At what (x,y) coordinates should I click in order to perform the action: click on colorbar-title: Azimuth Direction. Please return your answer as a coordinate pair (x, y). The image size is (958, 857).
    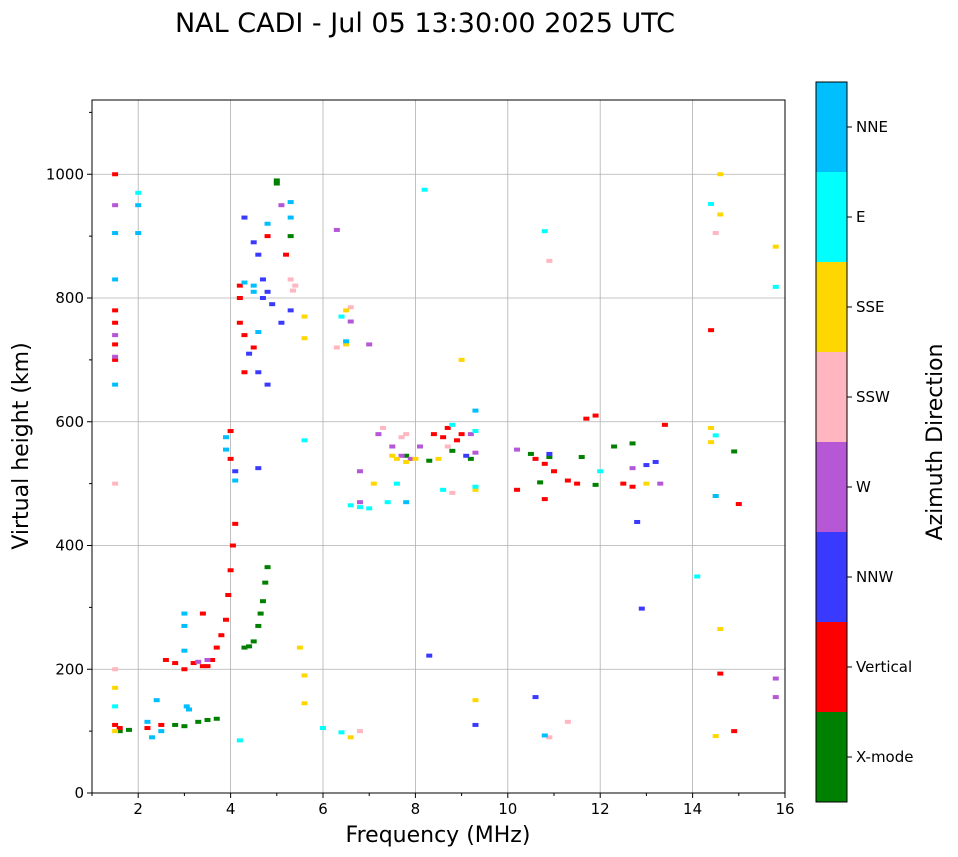
    Looking at the image, I should click on (935, 441).